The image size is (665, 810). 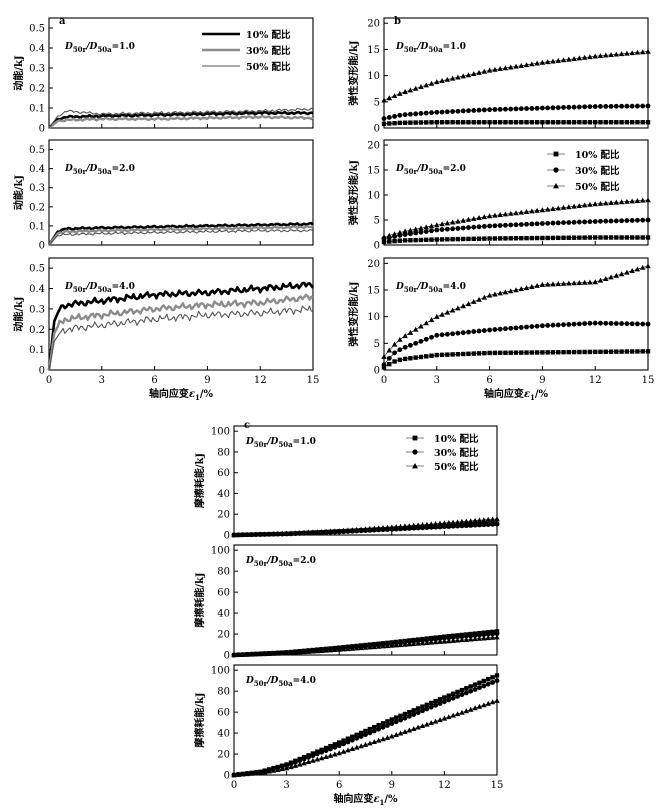 What do you see at coordinates (542, 380) in the screenshot?
I see `x-tick-label: 9` at bounding box center [542, 380].